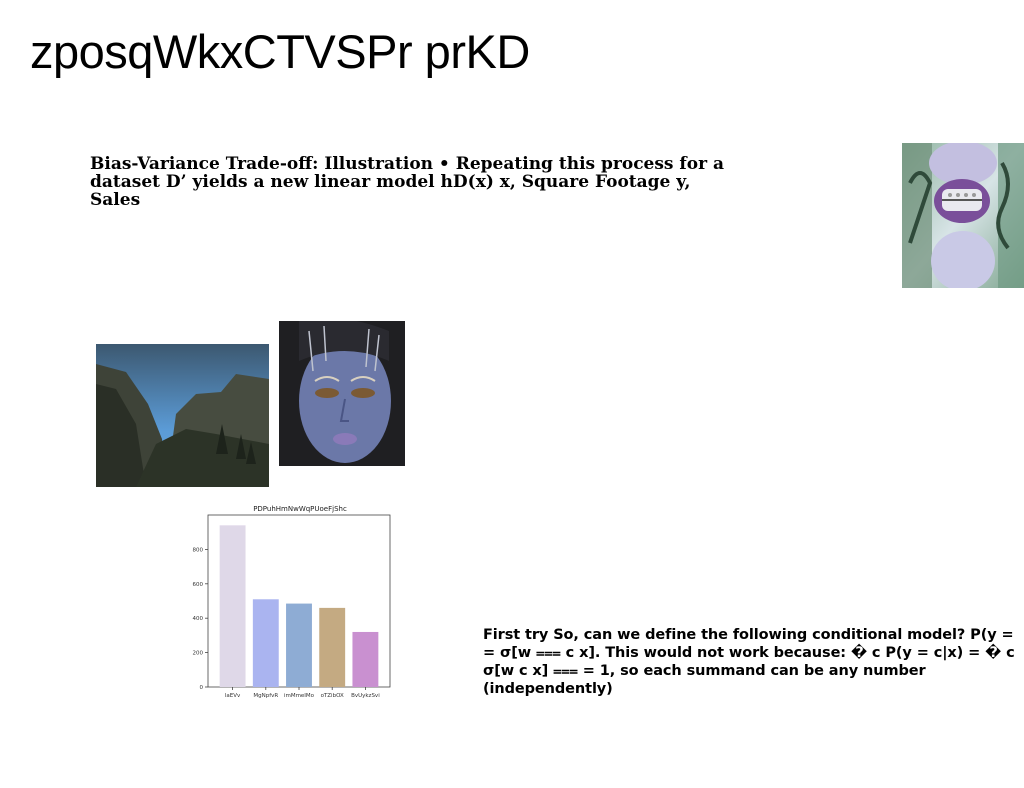 This screenshot has height=788, width=1024. I want to click on bar-BvUykzSvi, so click(365, 659).